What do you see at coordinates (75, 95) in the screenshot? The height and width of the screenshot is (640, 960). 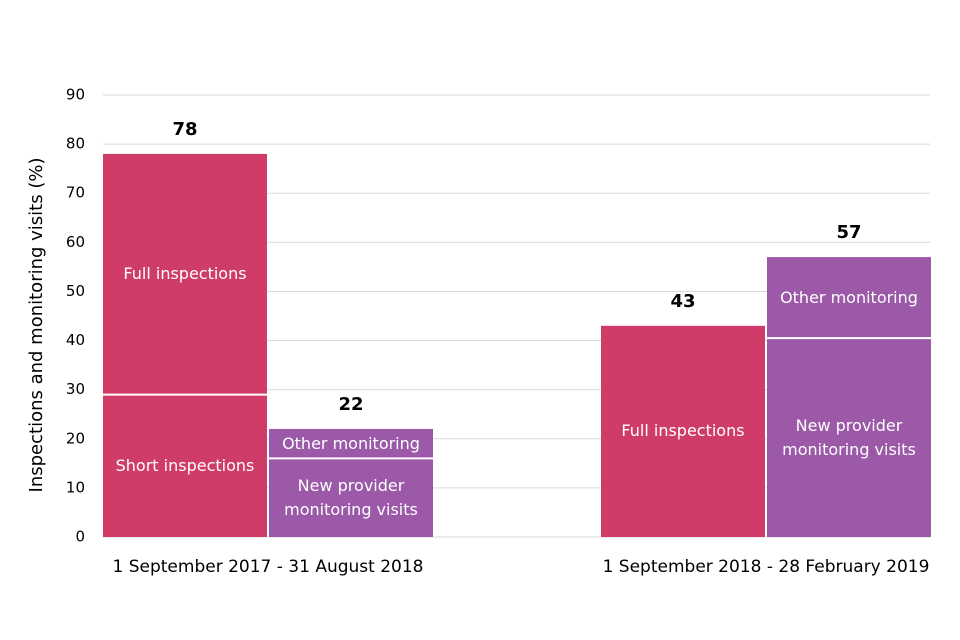 I see `y-tick-label: 90` at bounding box center [75, 95].